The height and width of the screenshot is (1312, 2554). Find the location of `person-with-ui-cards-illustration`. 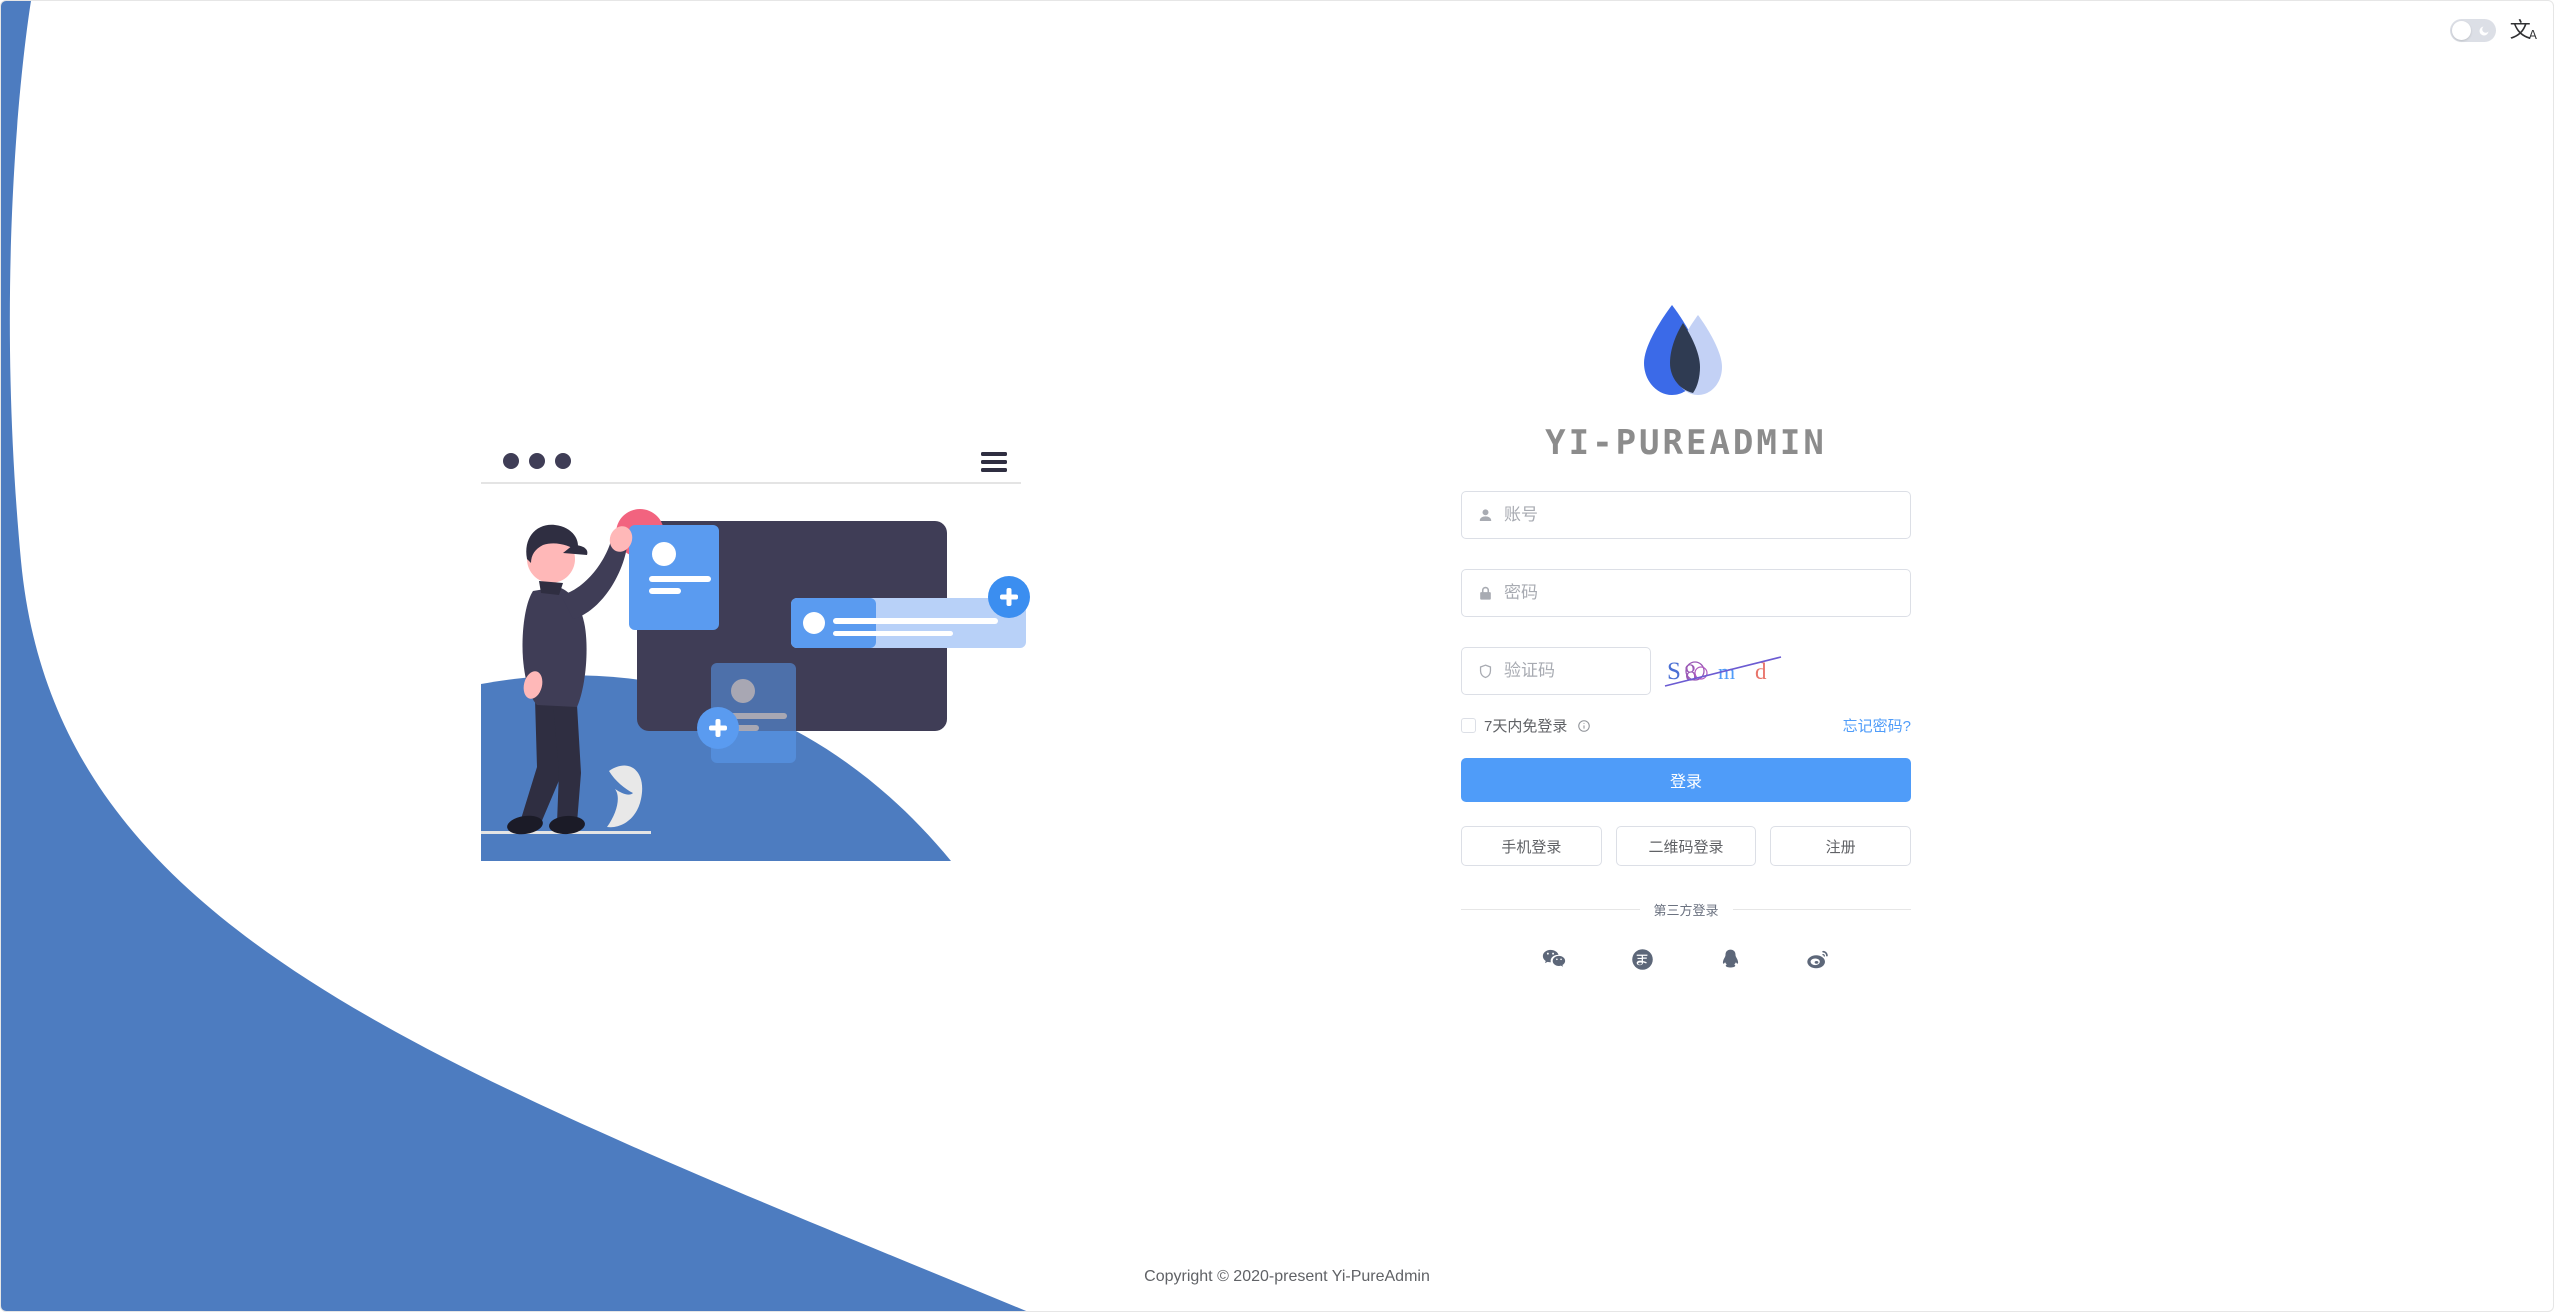

person-with-ui-cards-illustration is located at coordinates (755, 656).